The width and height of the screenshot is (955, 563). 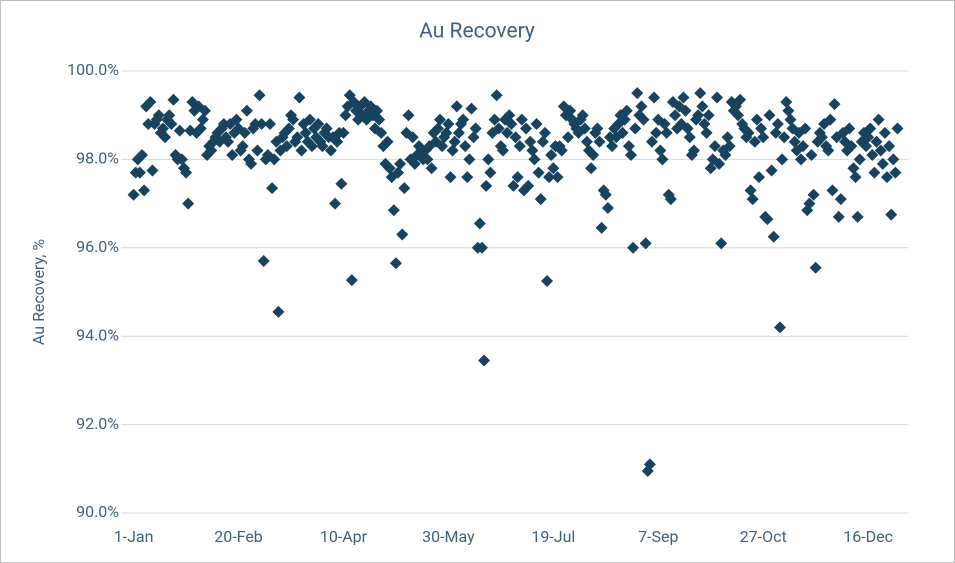 I want to click on x-tick-label: 27-Oct, so click(x=763, y=536).